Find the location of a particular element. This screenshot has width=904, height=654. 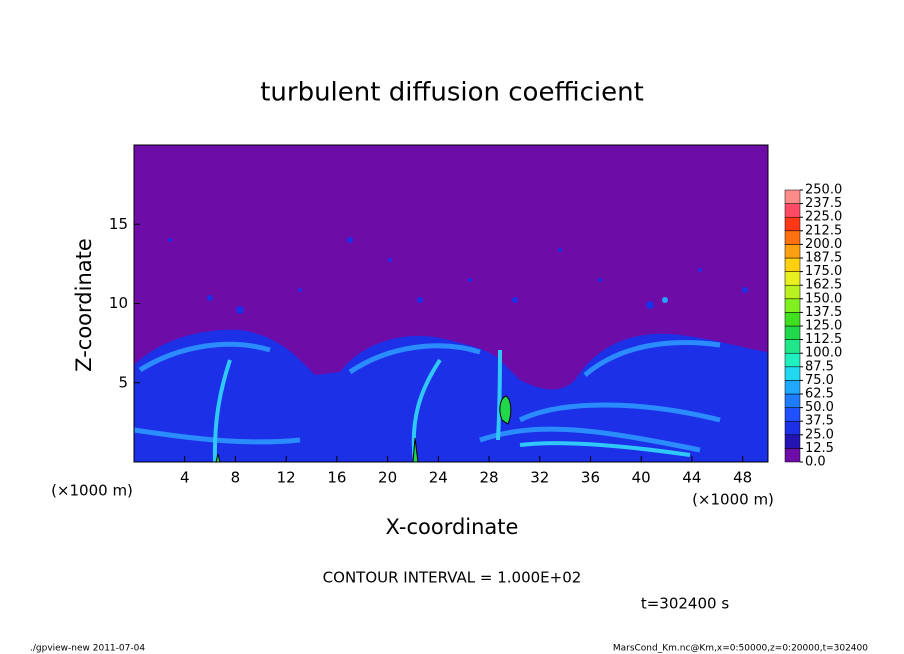

colorbar-label: 250.0 is located at coordinates (823, 190).